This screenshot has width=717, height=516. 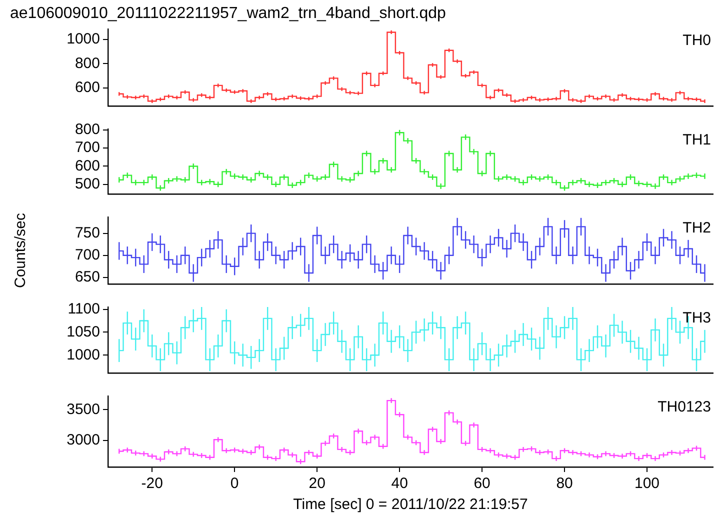 I want to click on series-label: TH2, so click(x=696, y=228).